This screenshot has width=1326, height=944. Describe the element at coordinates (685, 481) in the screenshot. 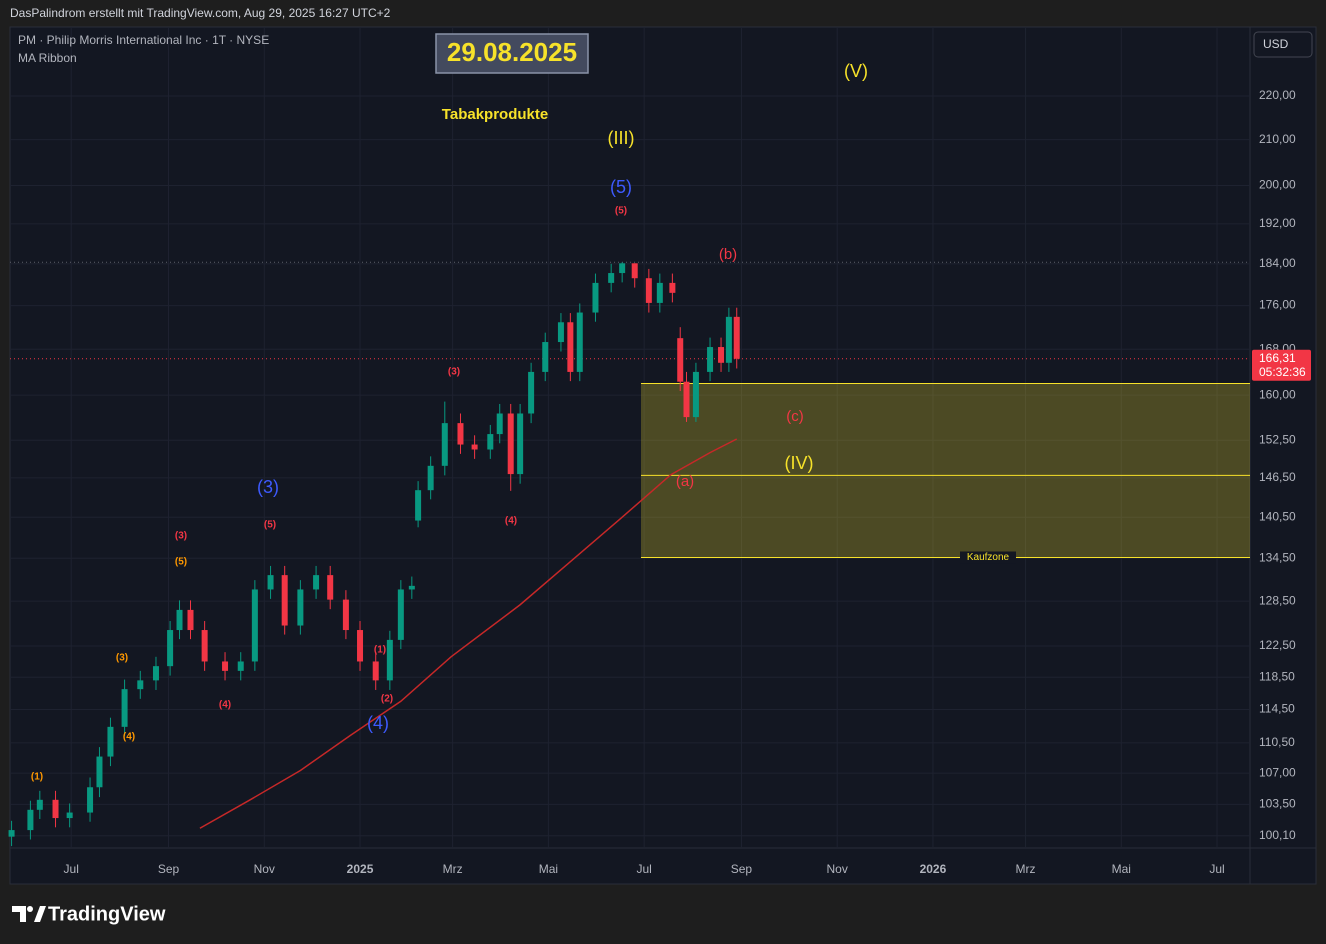

I see `wave-label: (a)` at that location.